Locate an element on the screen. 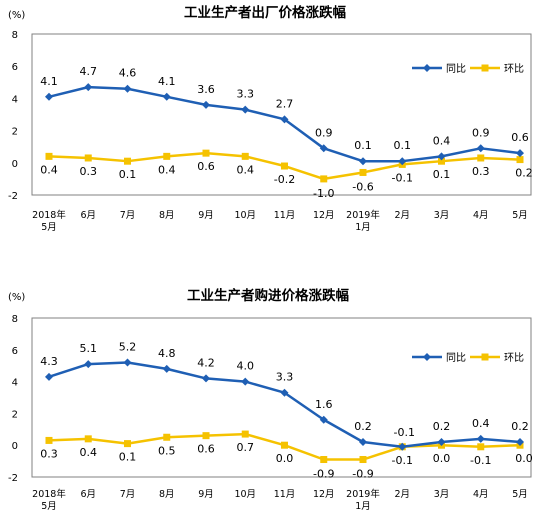 This screenshot has width=541, height=515. unit-label: (%) is located at coordinates (16, 15).